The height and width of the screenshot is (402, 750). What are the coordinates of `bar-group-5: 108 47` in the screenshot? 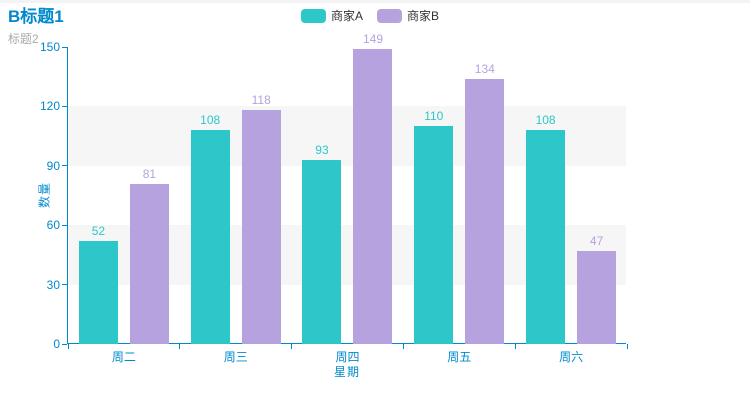 It's located at (571, 195).